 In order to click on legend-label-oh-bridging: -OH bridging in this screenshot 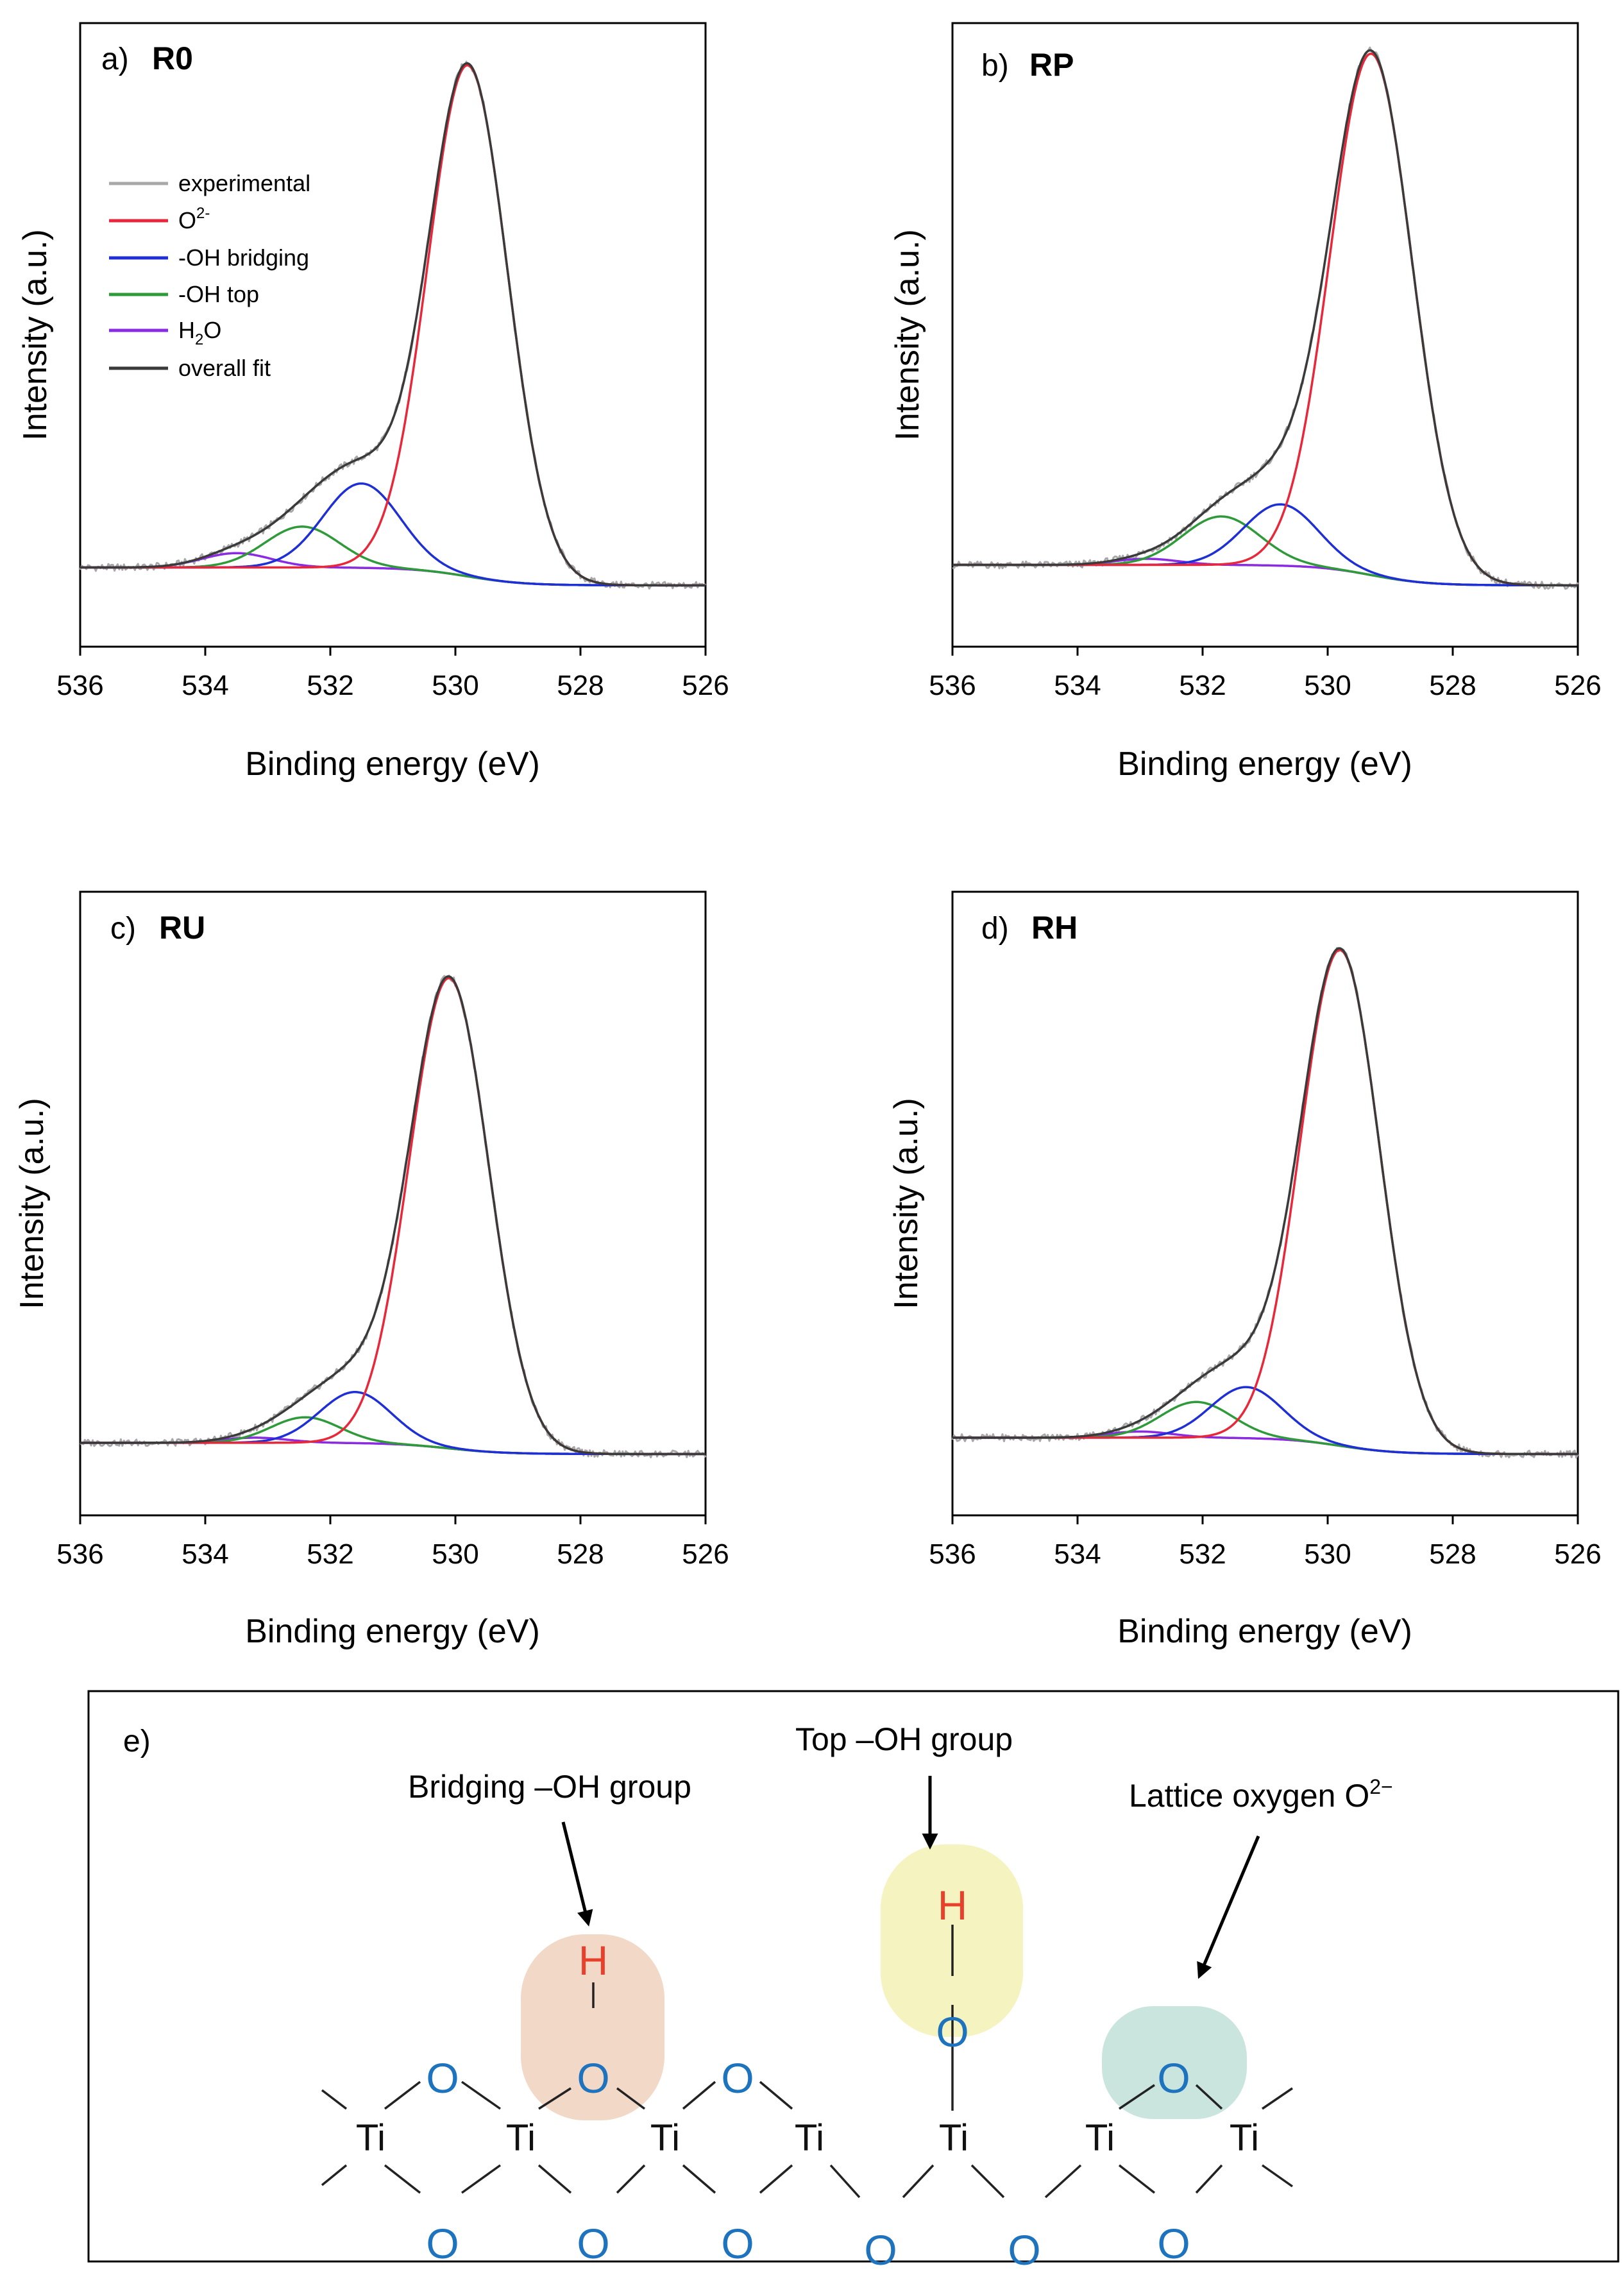, I will do `click(243, 258)`.